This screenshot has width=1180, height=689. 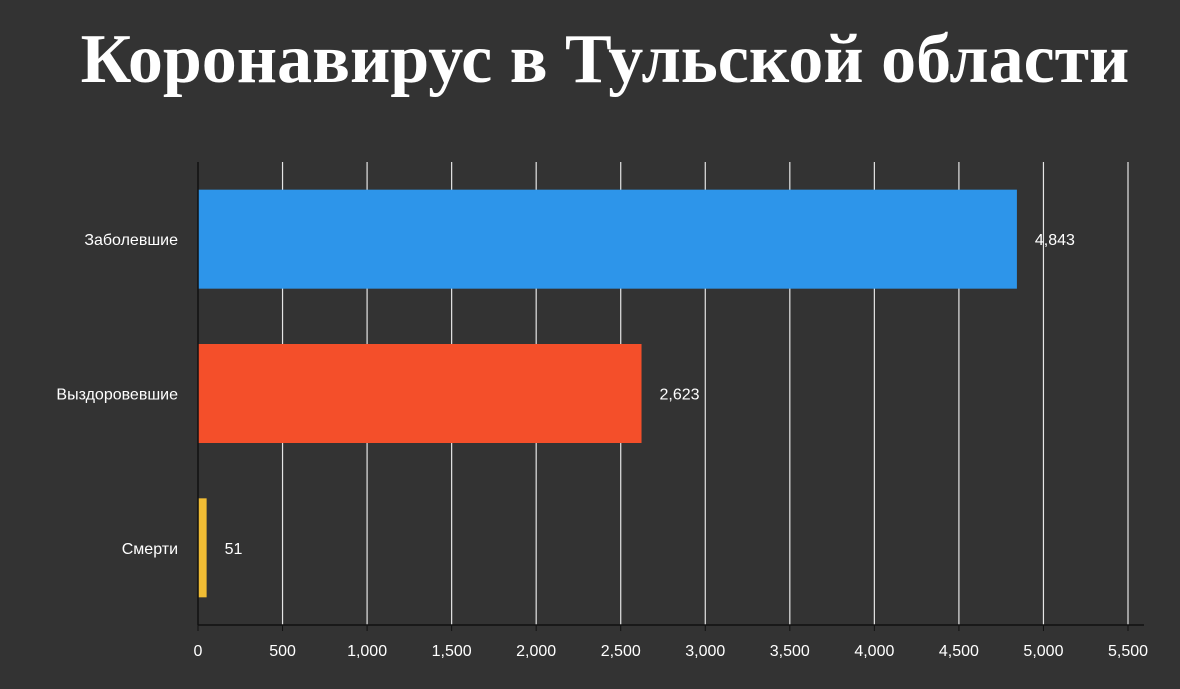 I want to click on x-tick-label: 5,500, so click(x=1128, y=651).